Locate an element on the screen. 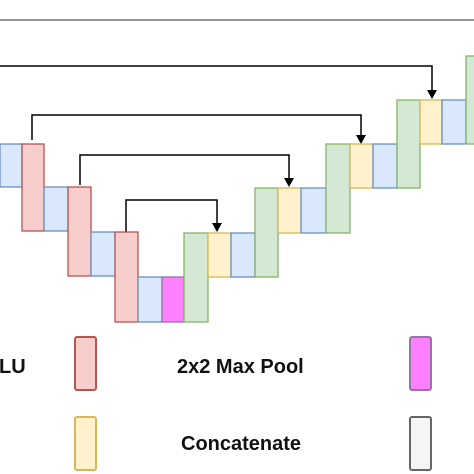 The height and width of the screenshot is (474, 474). legend-grey-swatch is located at coordinates (420, 443).